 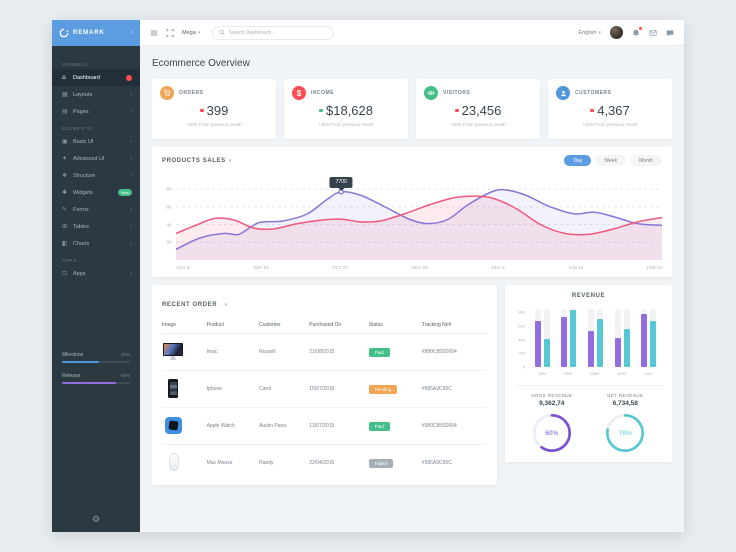 I want to click on stat-card-header: VISITORS, so click(x=478, y=93).